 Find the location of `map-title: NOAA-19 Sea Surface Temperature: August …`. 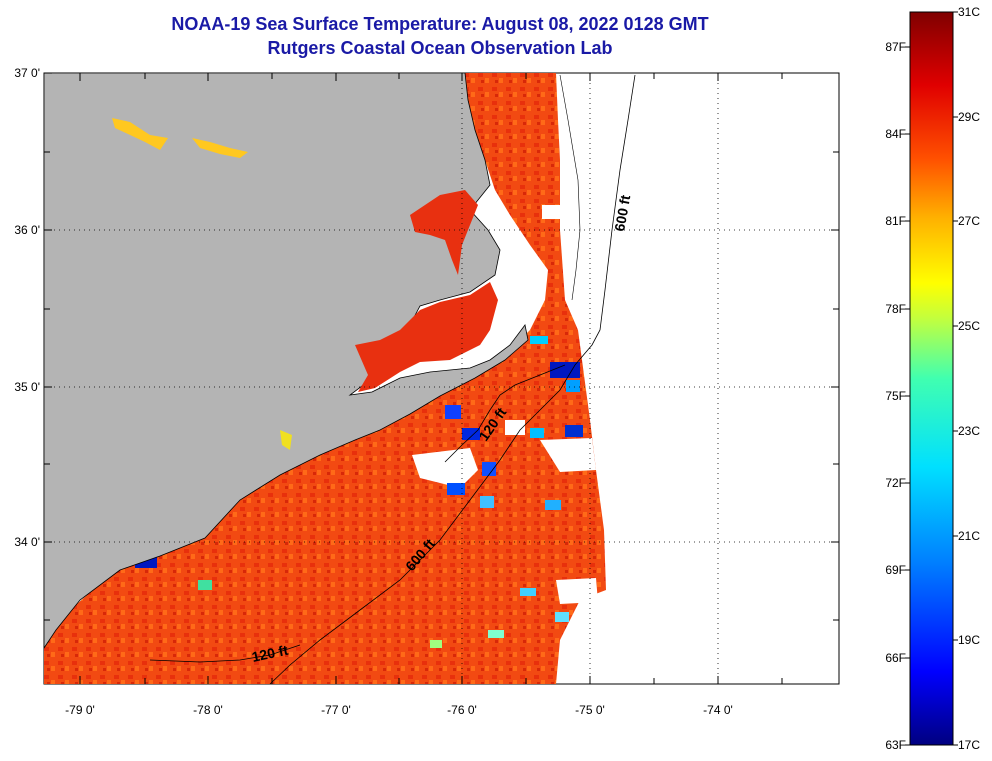

map-title: NOAA-19 Sea Surface Temperature: August … is located at coordinates (440, 24).